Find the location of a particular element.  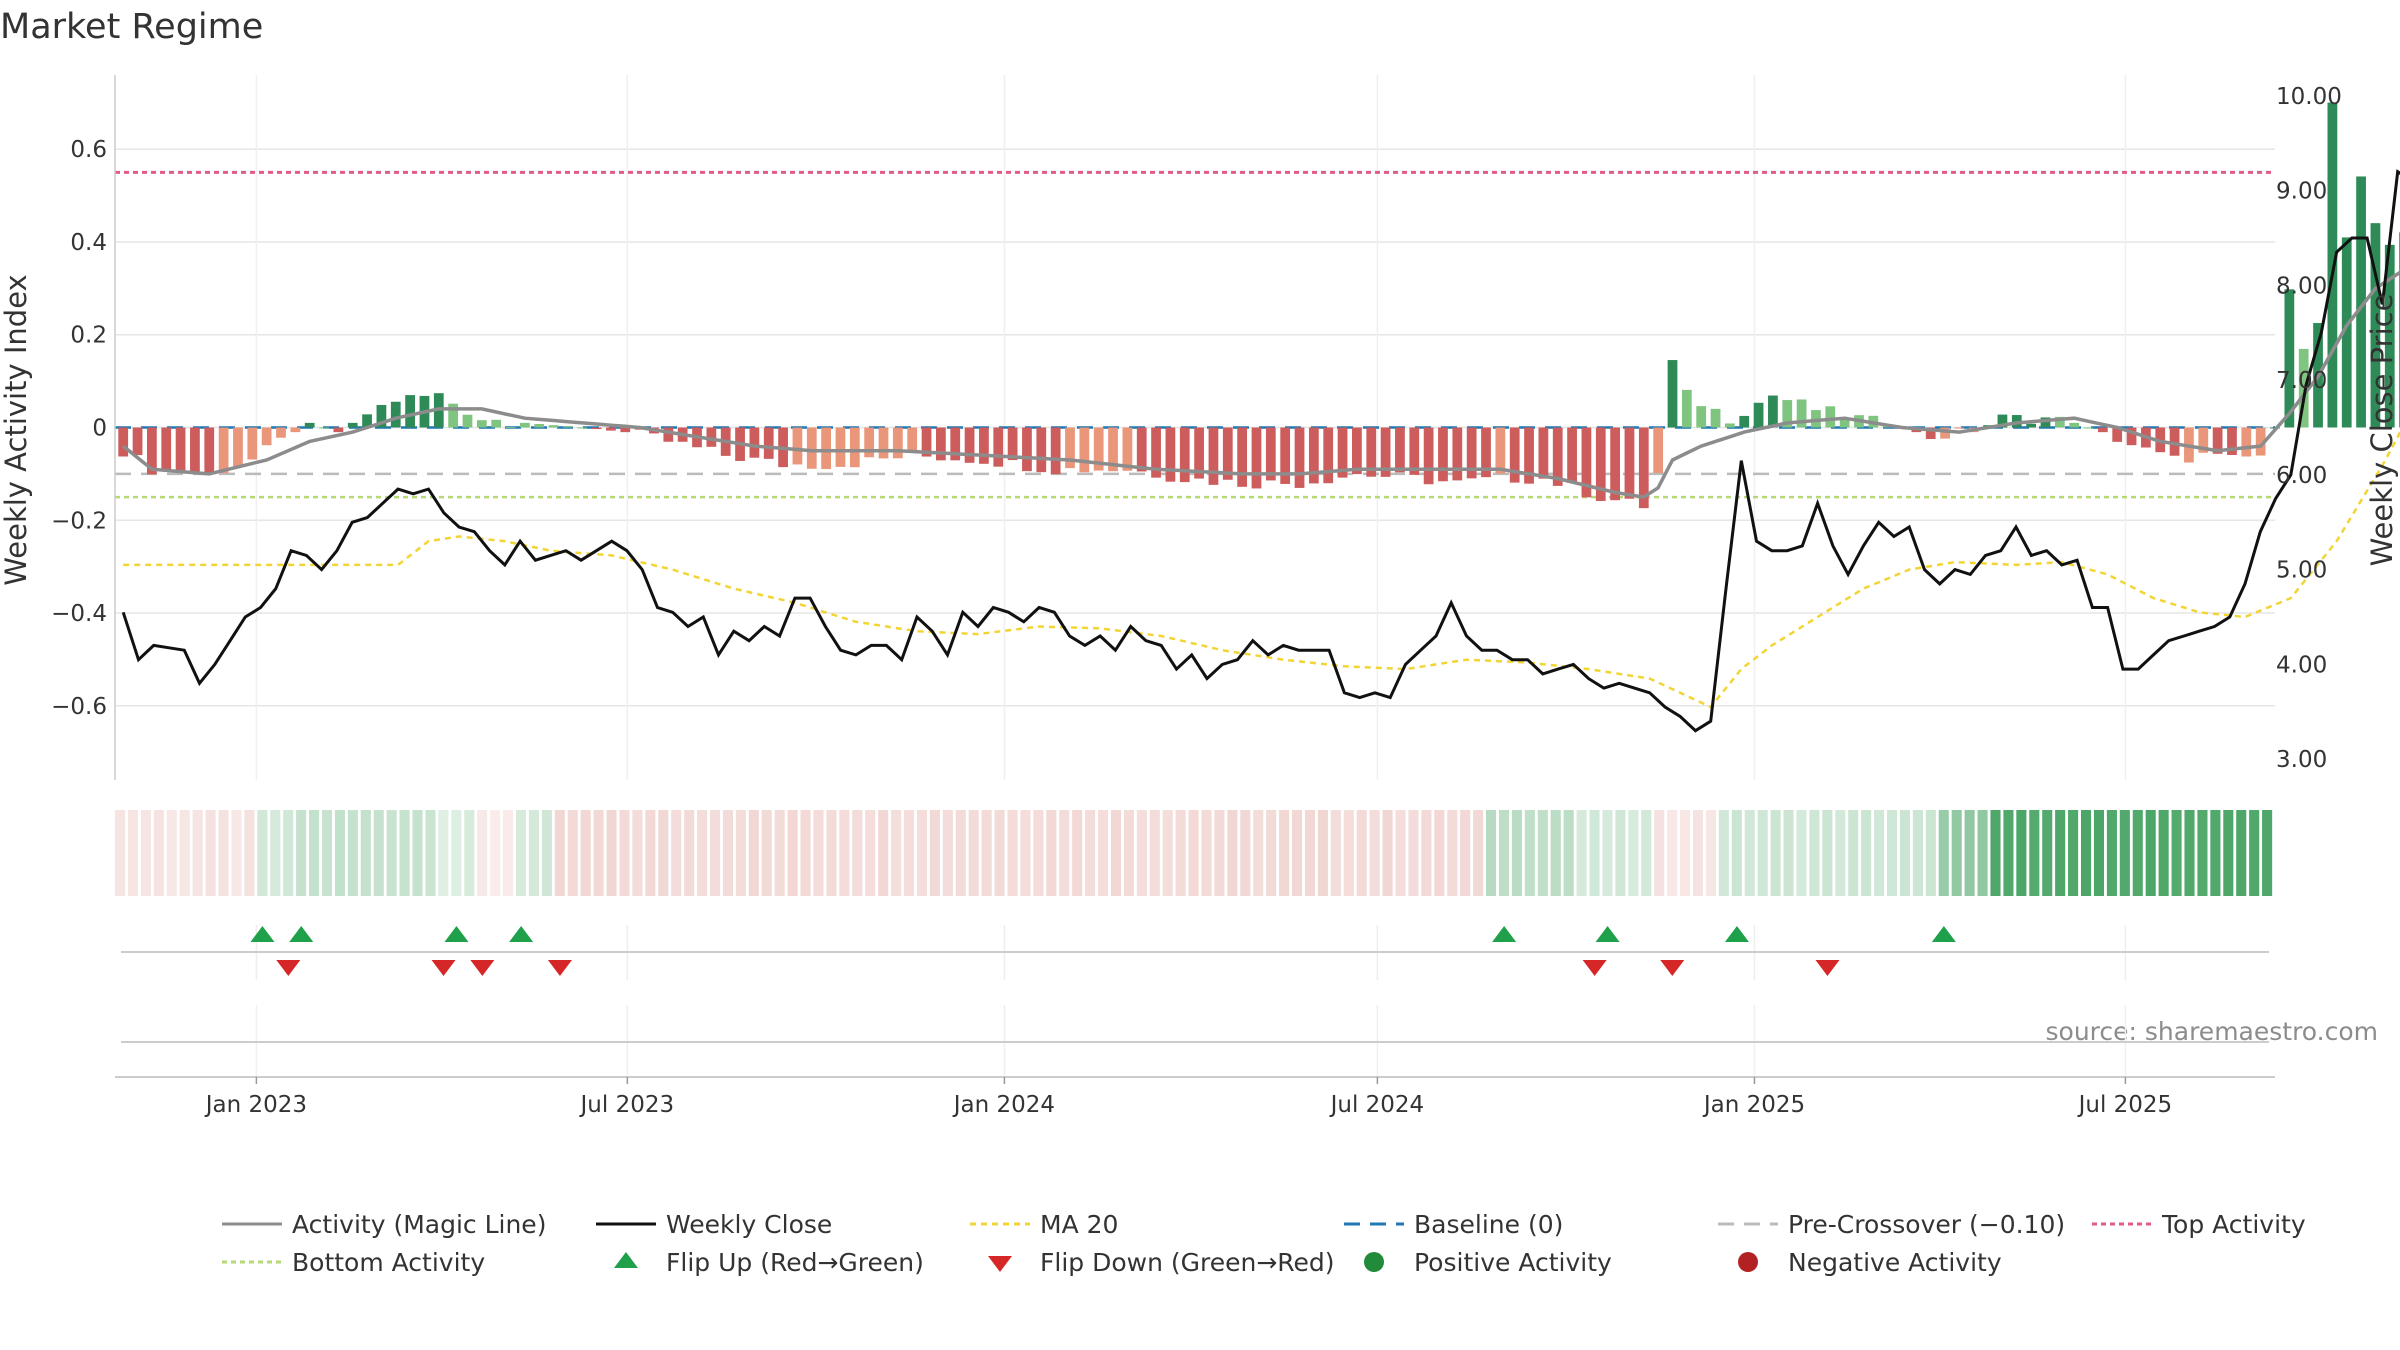

y-right-tick-label: 5.00 is located at coordinates (2301, 571).